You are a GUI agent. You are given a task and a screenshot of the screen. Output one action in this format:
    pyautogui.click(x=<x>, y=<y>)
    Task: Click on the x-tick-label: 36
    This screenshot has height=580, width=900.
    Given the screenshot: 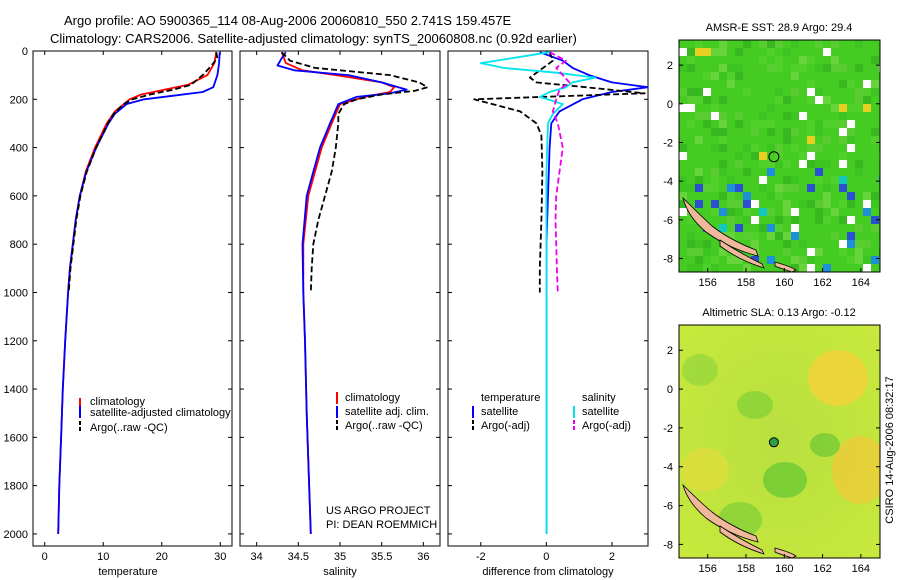 What is the action you would take?
    pyautogui.click(x=423, y=557)
    